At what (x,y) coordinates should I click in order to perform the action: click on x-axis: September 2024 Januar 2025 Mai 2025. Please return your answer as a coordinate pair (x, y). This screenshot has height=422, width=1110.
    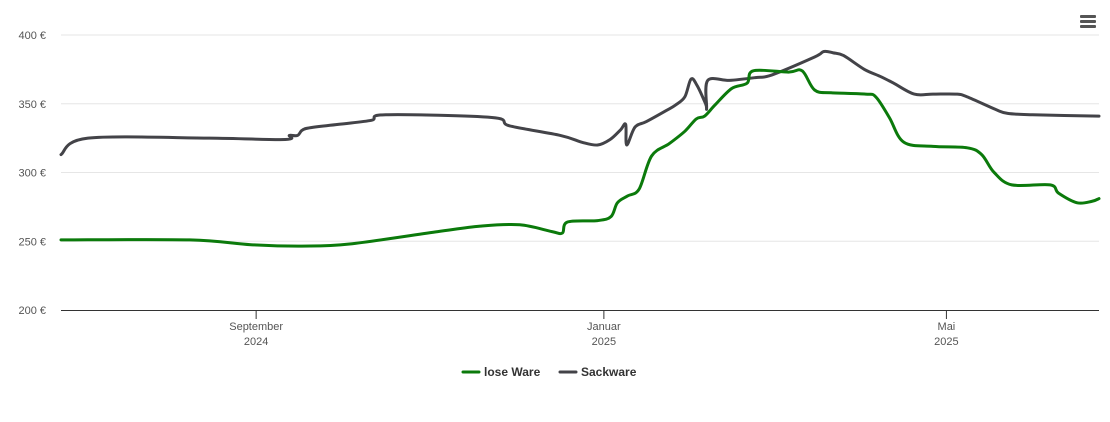
    Looking at the image, I should click on (580, 329).